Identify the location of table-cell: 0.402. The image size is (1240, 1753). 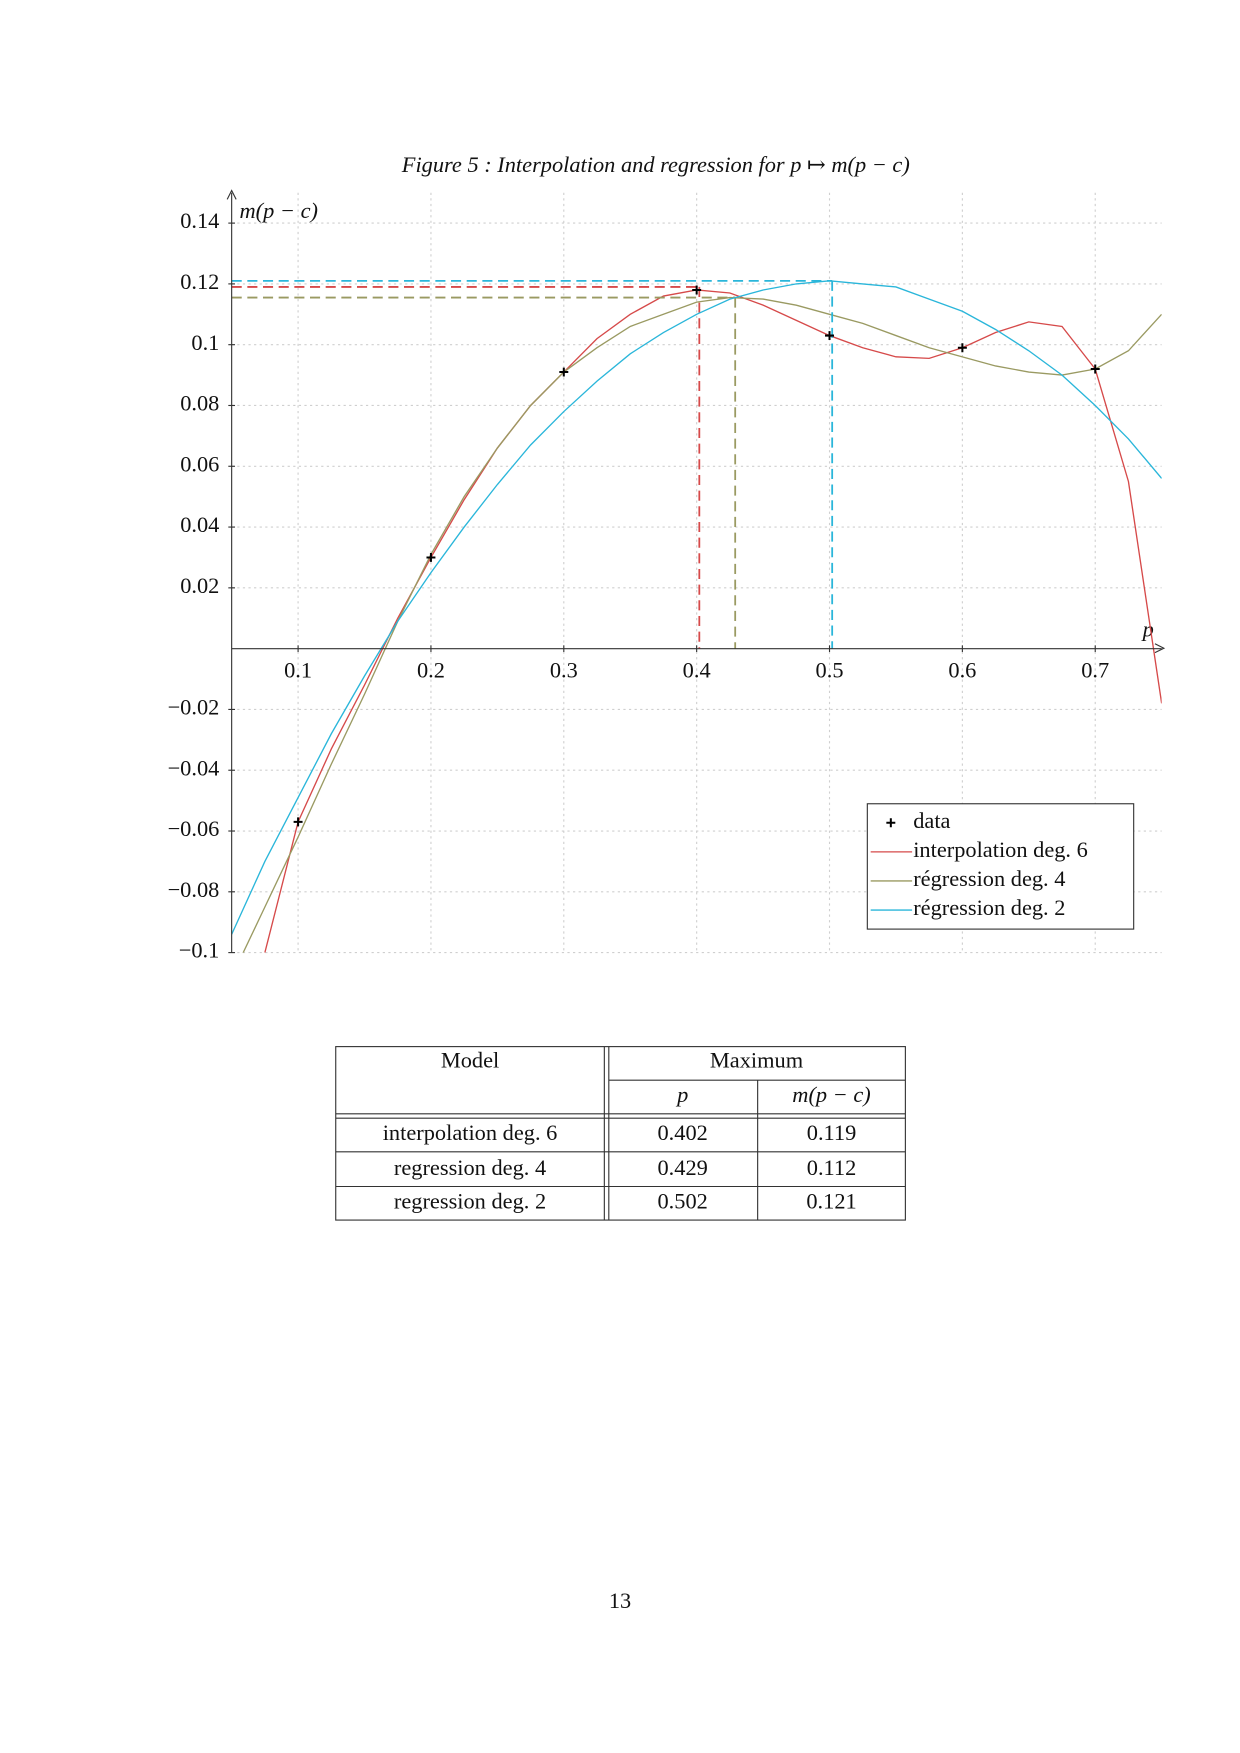
(682, 1132).